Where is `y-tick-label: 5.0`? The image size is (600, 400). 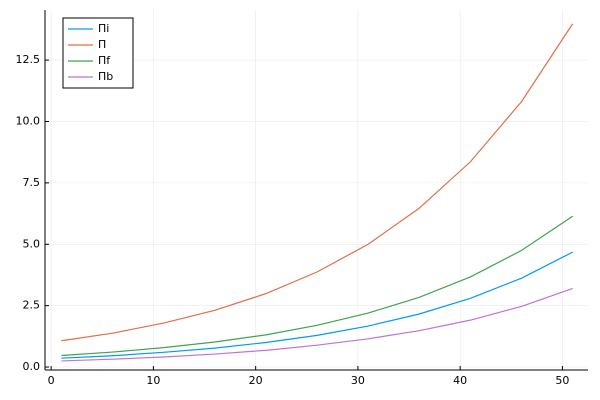
y-tick-label: 5.0 is located at coordinates (32, 243).